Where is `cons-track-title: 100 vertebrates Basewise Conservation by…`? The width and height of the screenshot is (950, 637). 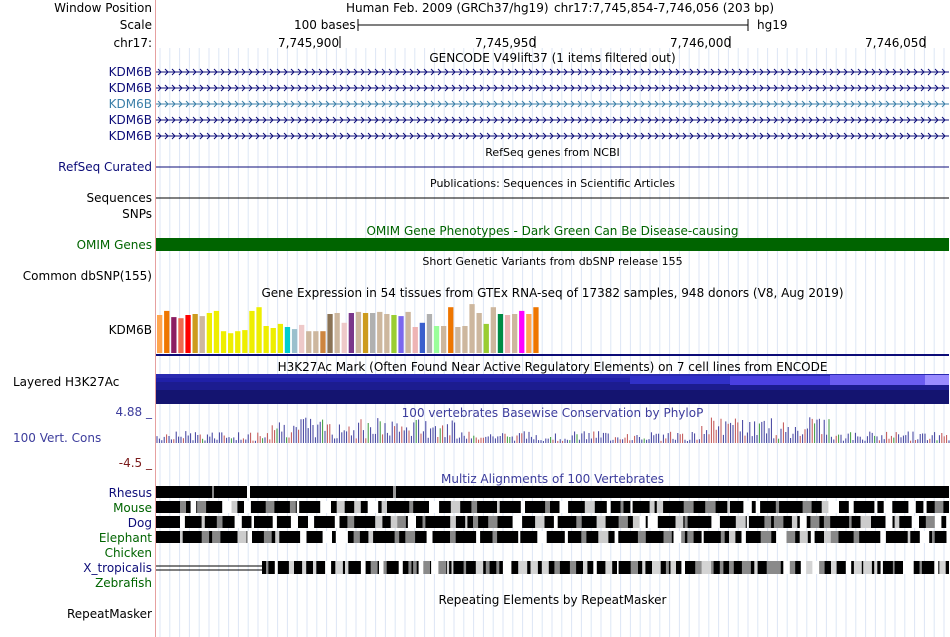
cons-track-title: 100 vertebrates Basewise Conservation by… is located at coordinates (552, 413).